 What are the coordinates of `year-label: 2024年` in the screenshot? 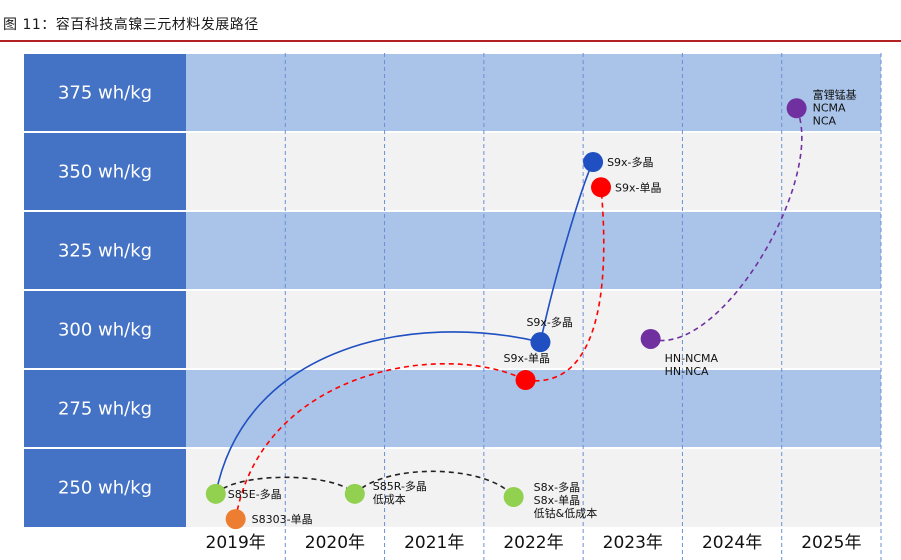 It's located at (732, 543).